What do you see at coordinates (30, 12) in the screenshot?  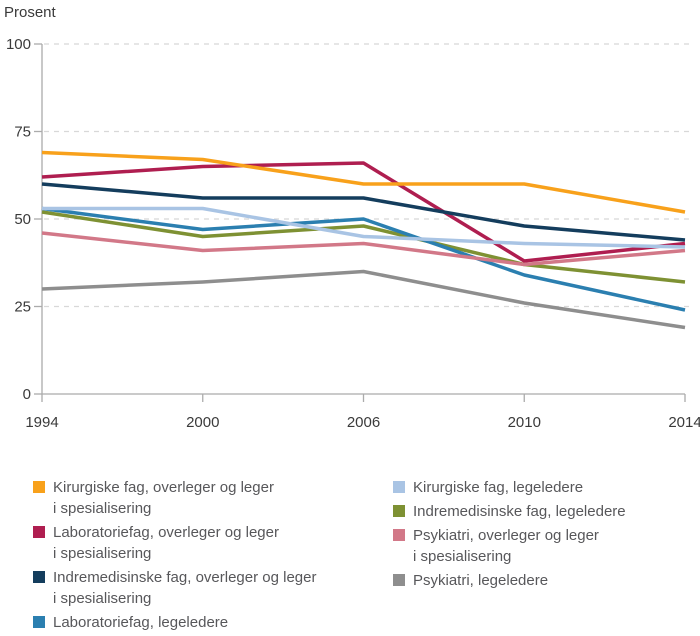 I see `chart-title: Prosent` at bounding box center [30, 12].